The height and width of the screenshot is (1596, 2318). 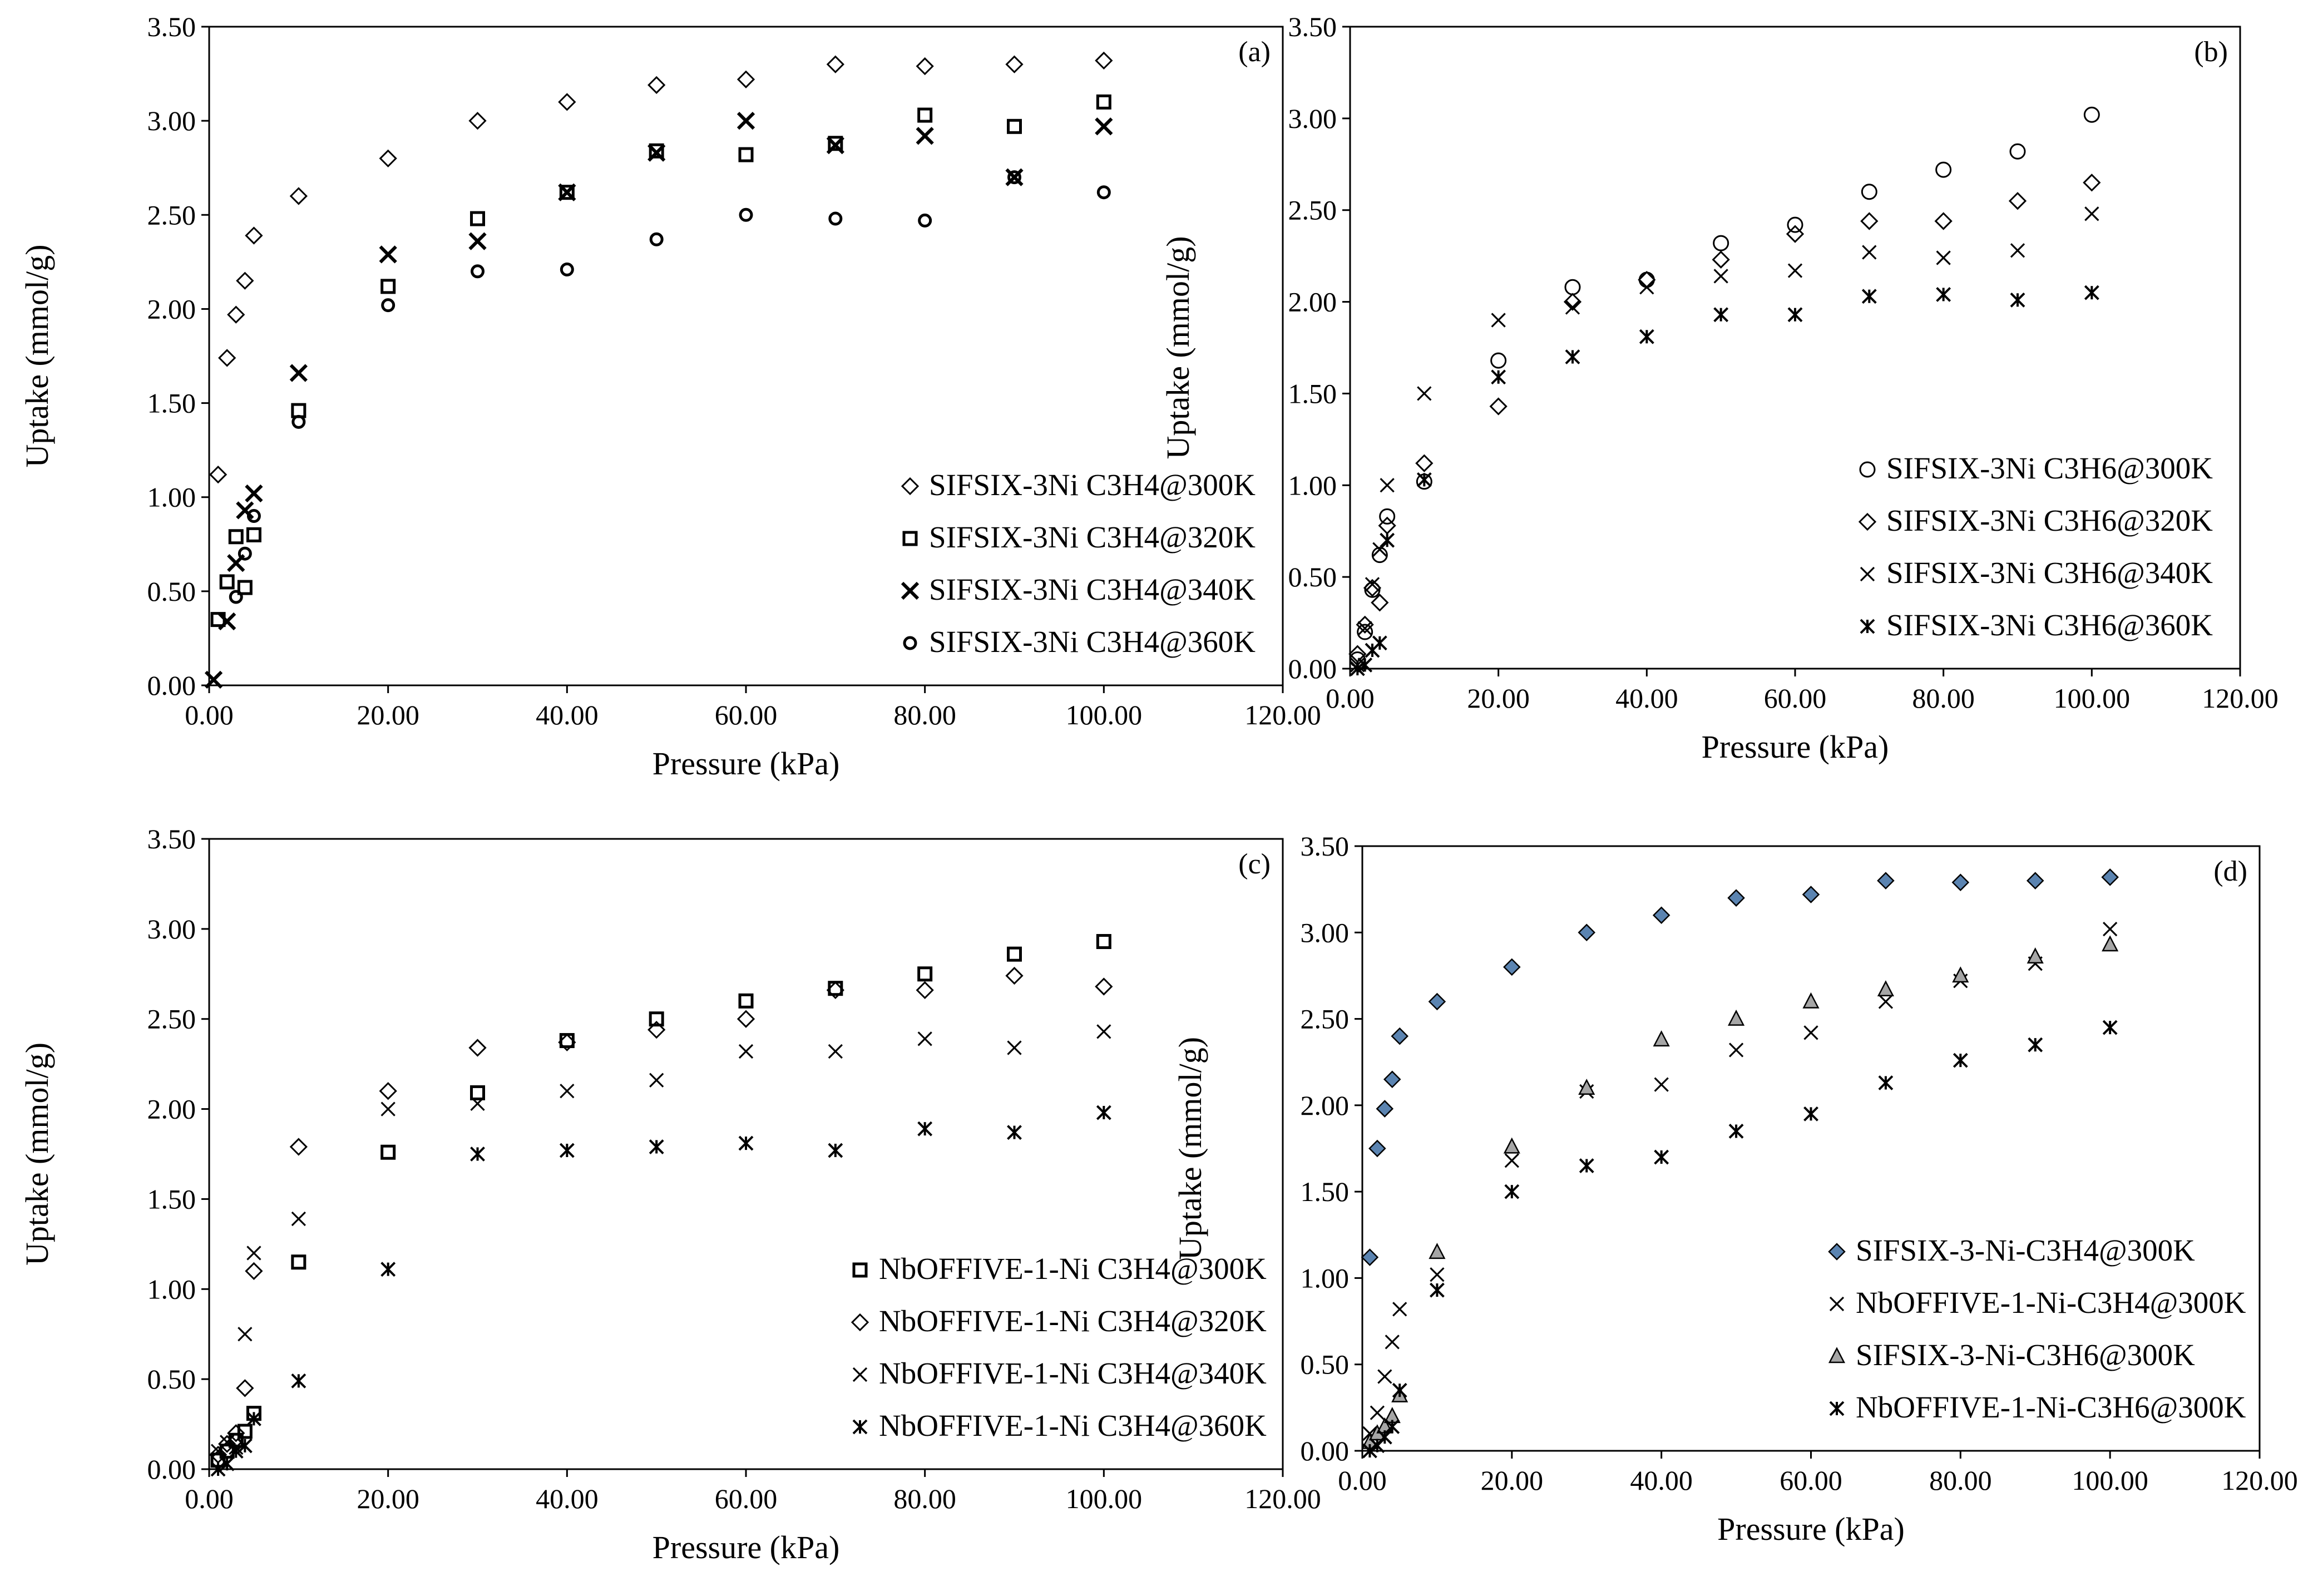 I want to click on legend-label: SIFSIX-3Ni C3H4@300K, so click(x=1092, y=485).